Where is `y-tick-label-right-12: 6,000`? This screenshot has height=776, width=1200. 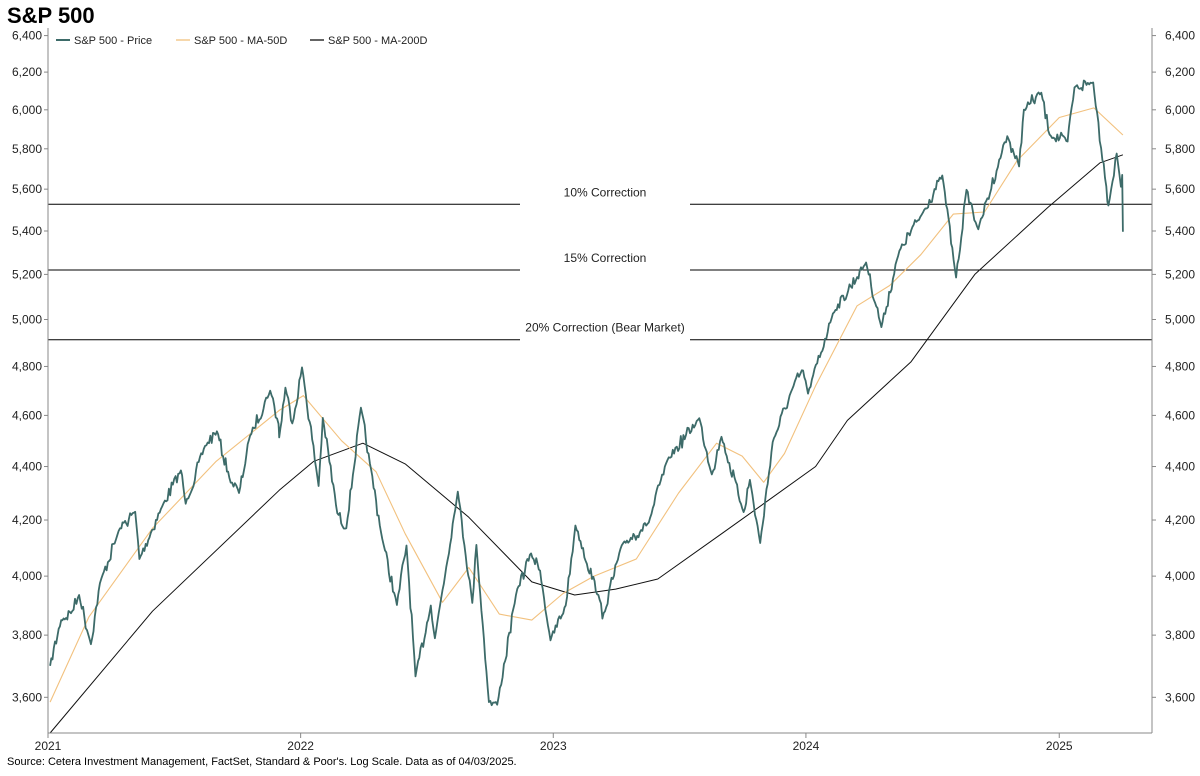 y-tick-label-right-12: 6,000 is located at coordinates (1180, 110).